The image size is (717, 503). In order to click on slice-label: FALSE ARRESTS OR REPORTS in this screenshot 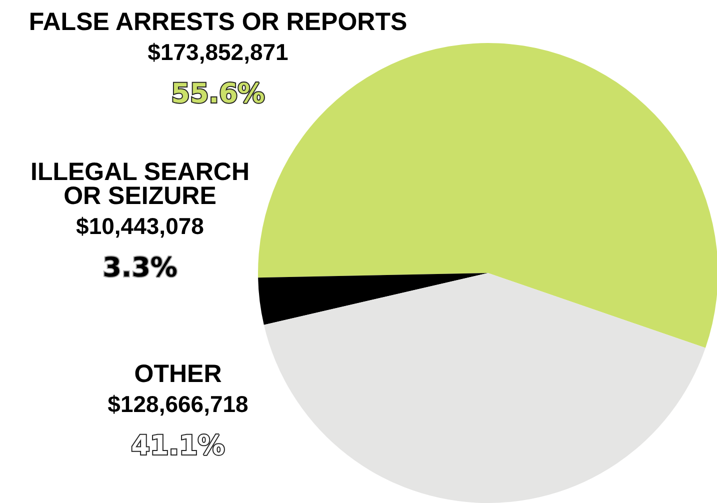, I will do `click(218, 22)`.